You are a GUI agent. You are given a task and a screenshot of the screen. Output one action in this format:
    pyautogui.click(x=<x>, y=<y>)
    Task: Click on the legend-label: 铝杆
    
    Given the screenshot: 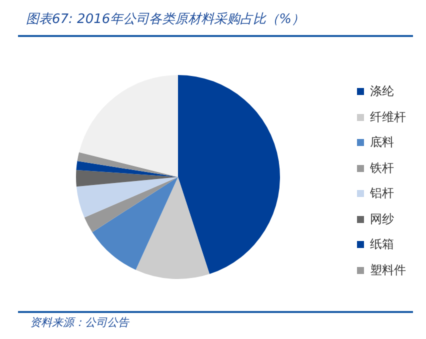 What is the action you would take?
    pyautogui.click(x=382, y=193)
    